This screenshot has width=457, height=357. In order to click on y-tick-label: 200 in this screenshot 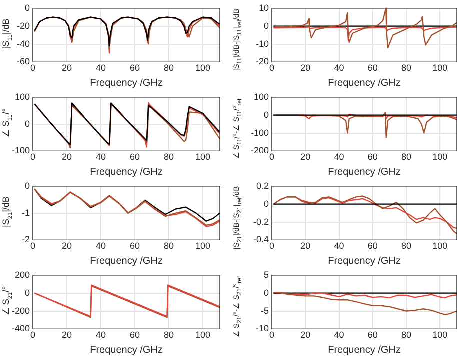, I will do `click(22, 275)`.